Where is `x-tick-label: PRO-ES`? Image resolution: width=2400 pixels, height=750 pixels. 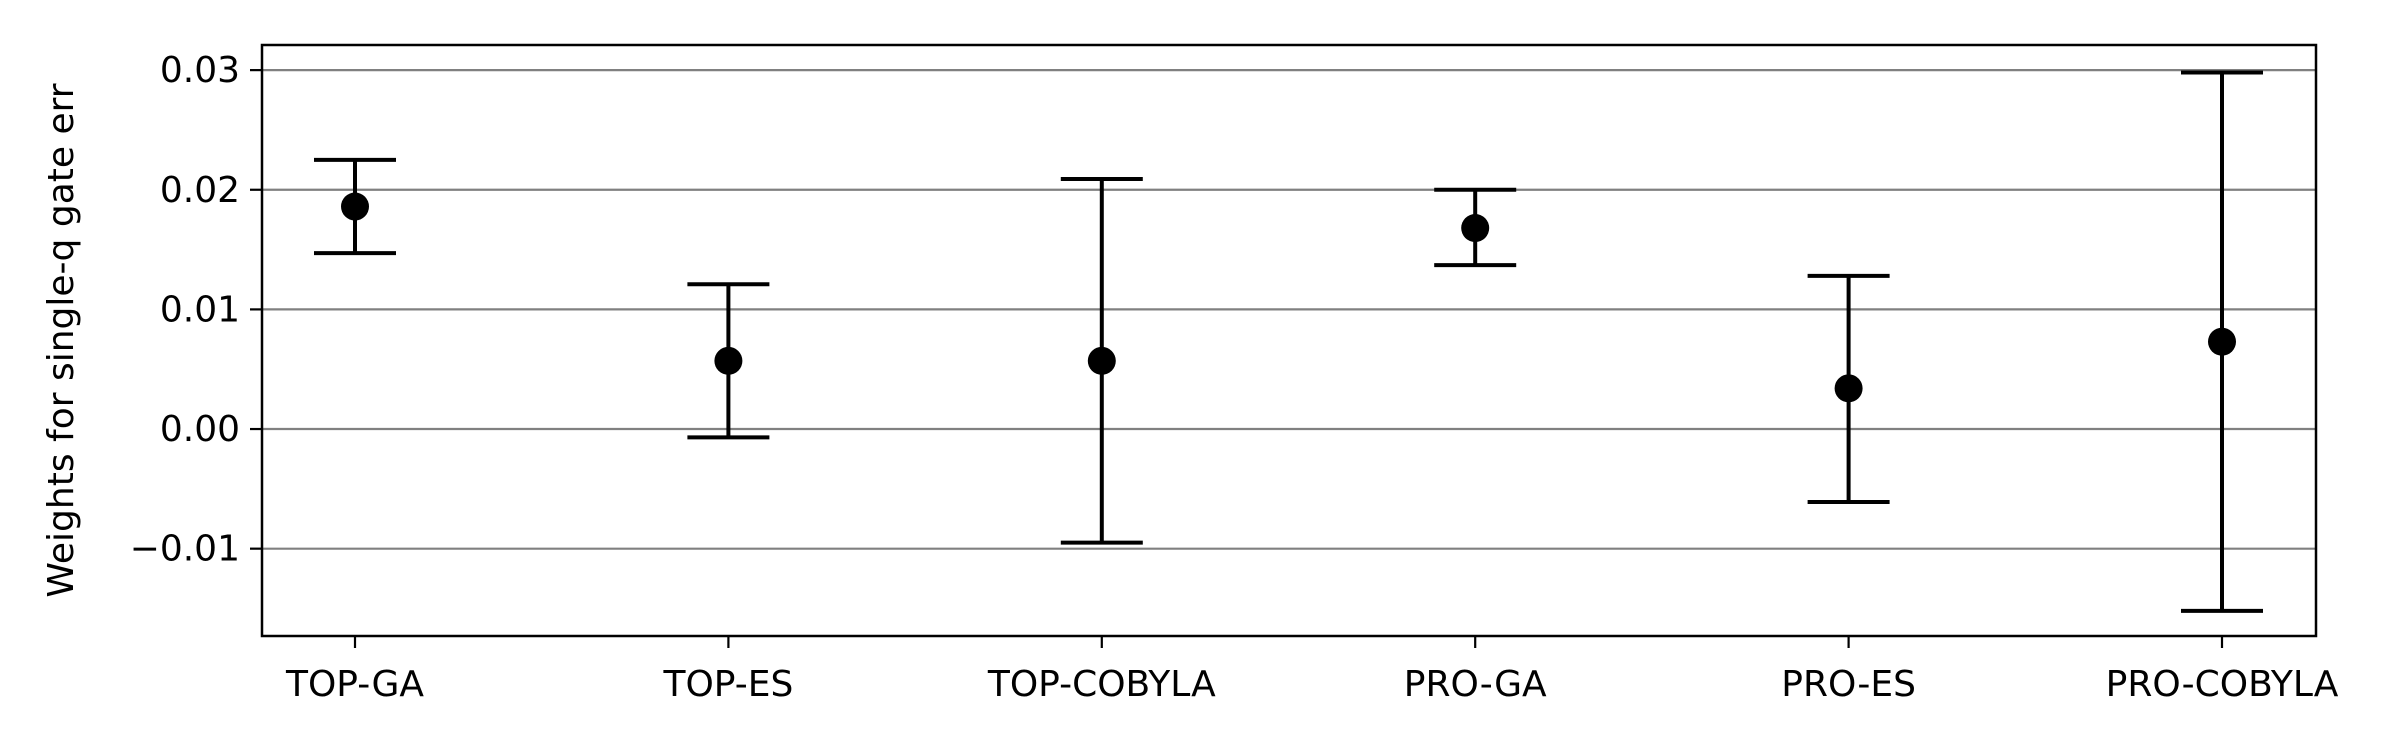
x-tick-label: PRO-ES is located at coordinates (1848, 684).